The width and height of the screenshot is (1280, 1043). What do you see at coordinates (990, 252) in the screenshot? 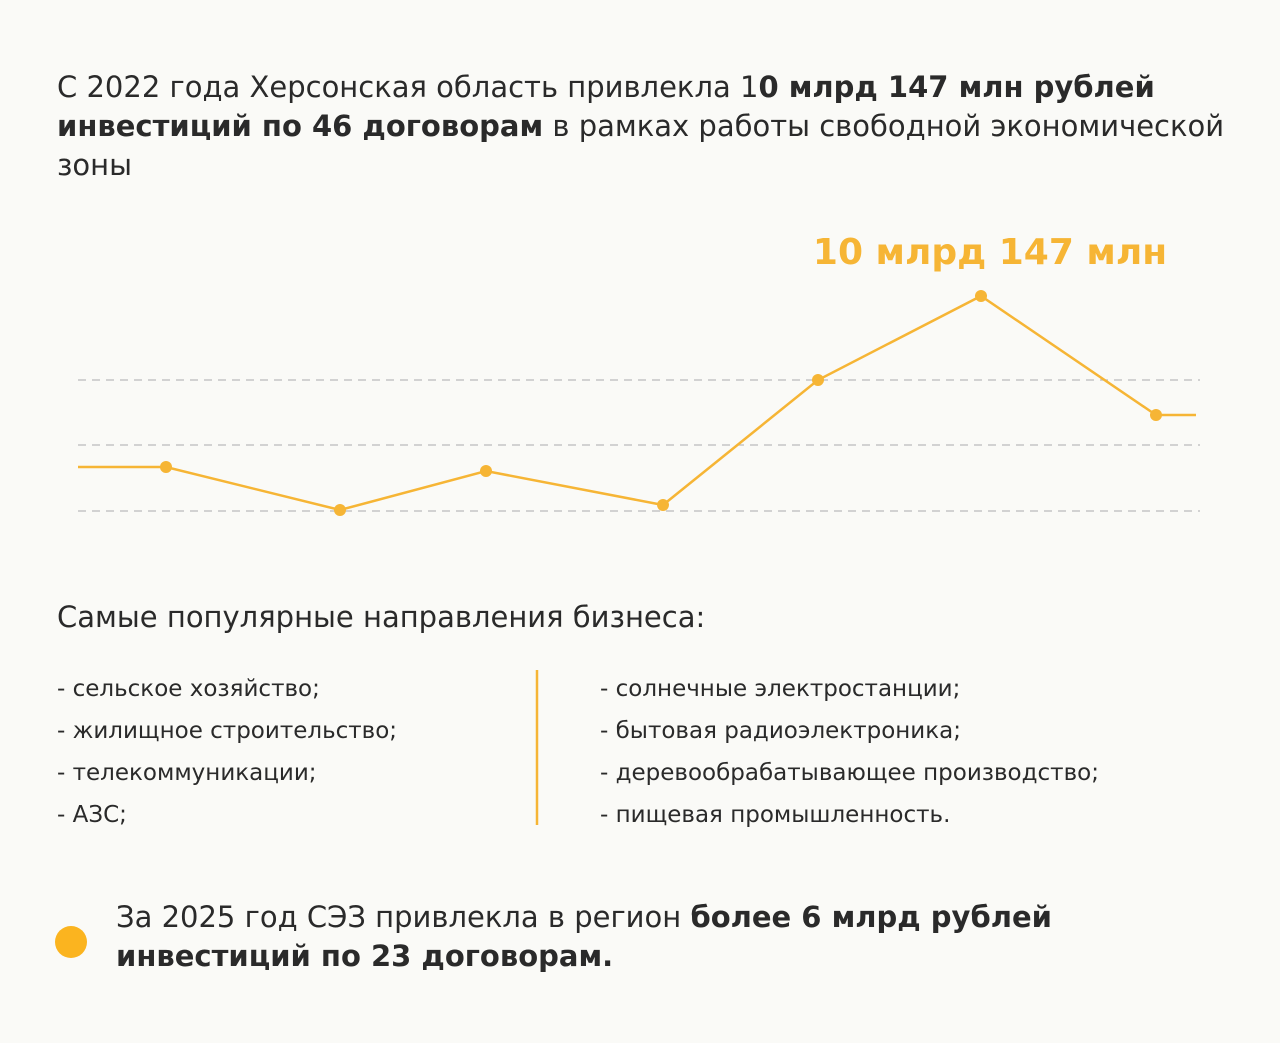
I see `chart-label: 10 млрд 147 млн` at bounding box center [990, 252].